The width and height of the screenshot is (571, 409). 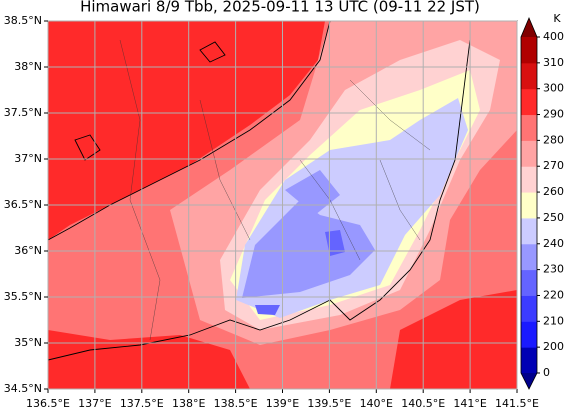 I want to click on colorbar-unit: K, so click(x=557, y=18).